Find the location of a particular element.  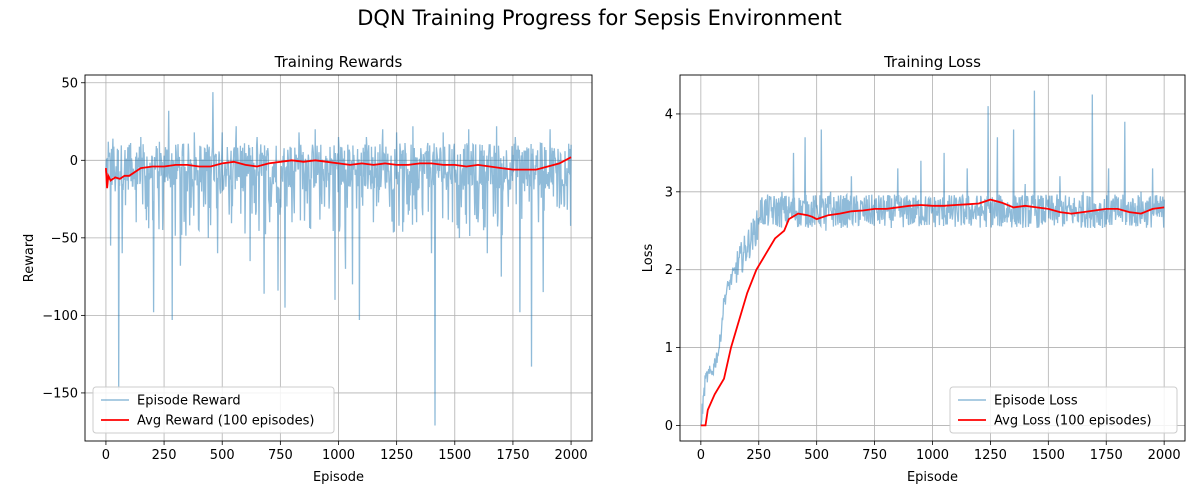

y-tick-label: 2 is located at coordinates (669, 270).